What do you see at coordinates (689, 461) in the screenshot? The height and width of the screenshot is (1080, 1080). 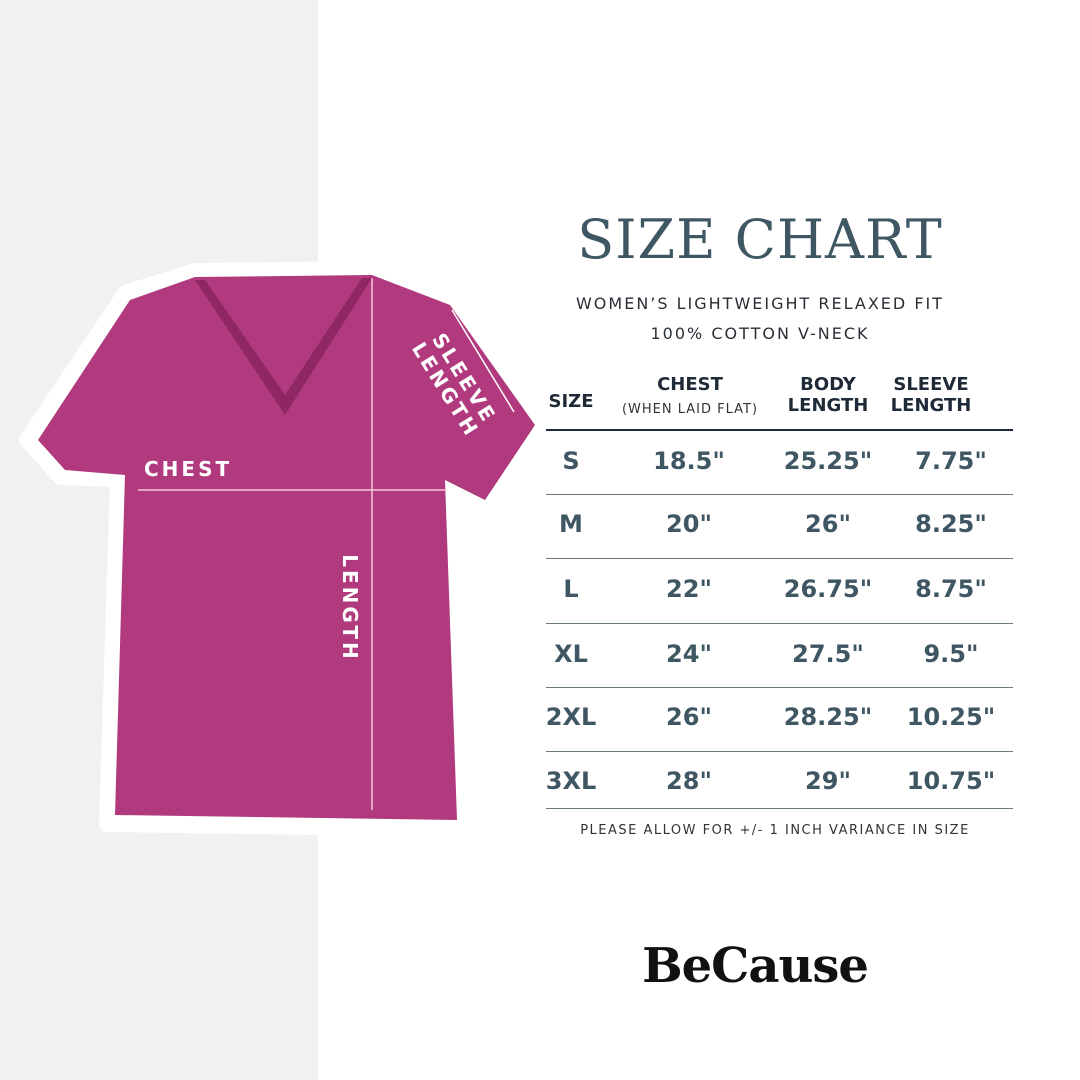 I see `chest-cell: 18.5"` at bounding box center [689, 461].